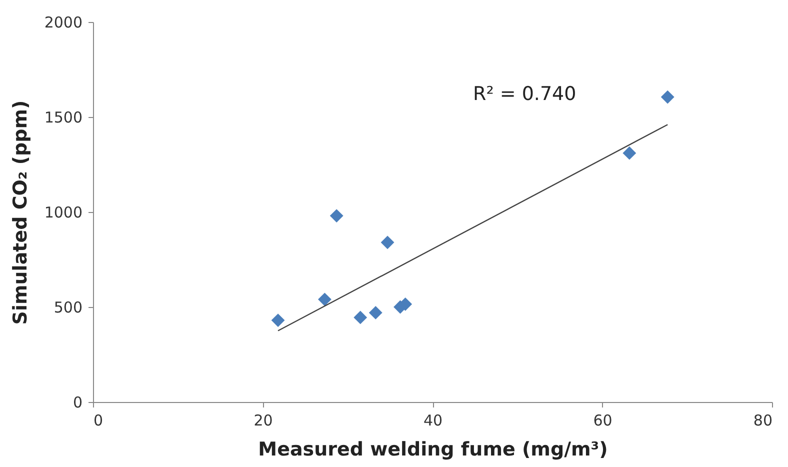 The height and width of the screenshot is (467, 788). I want to click on y-tick-label: 500, so click(68, 307).